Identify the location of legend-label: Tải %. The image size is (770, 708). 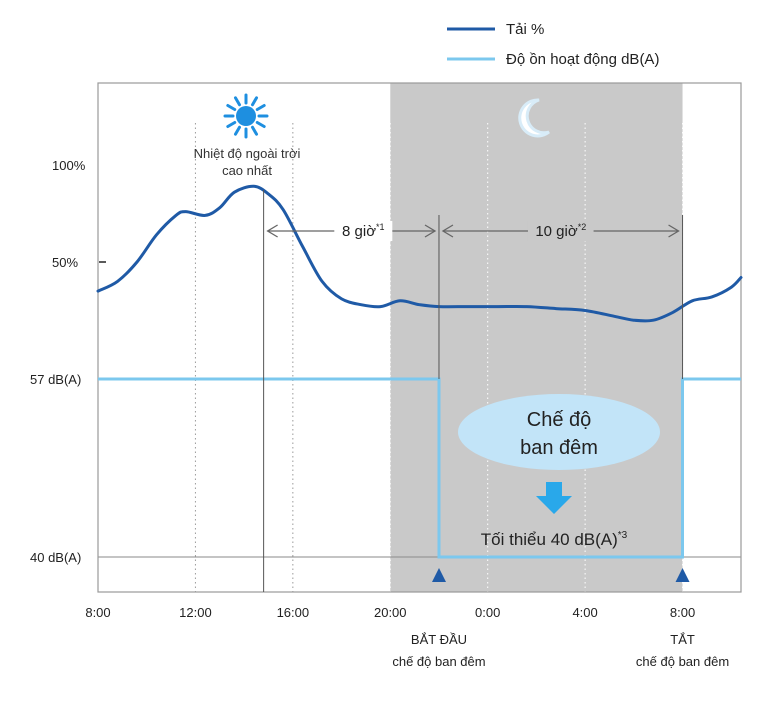
(525, 29).